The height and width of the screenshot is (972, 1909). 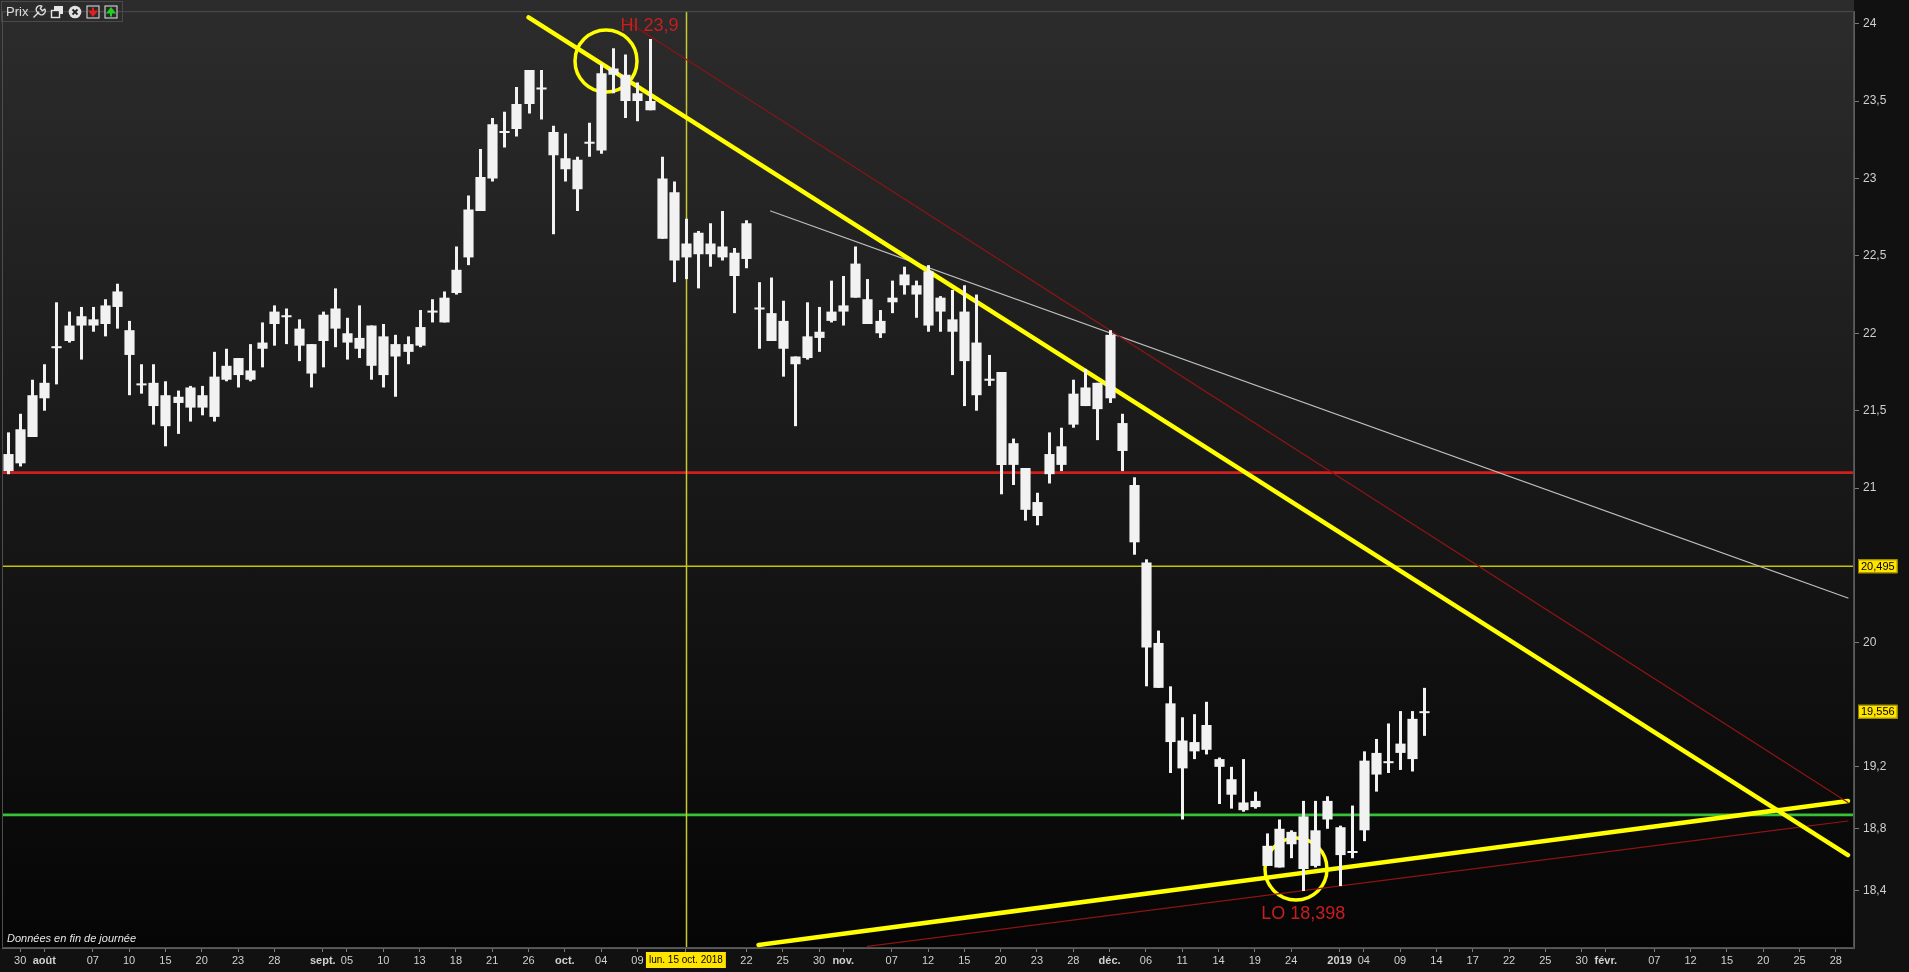 What do you see at coordinates (1875, 255) in the screenshot?
I see `y-tick-label: 22,5` at bounding box center [1875, 255].